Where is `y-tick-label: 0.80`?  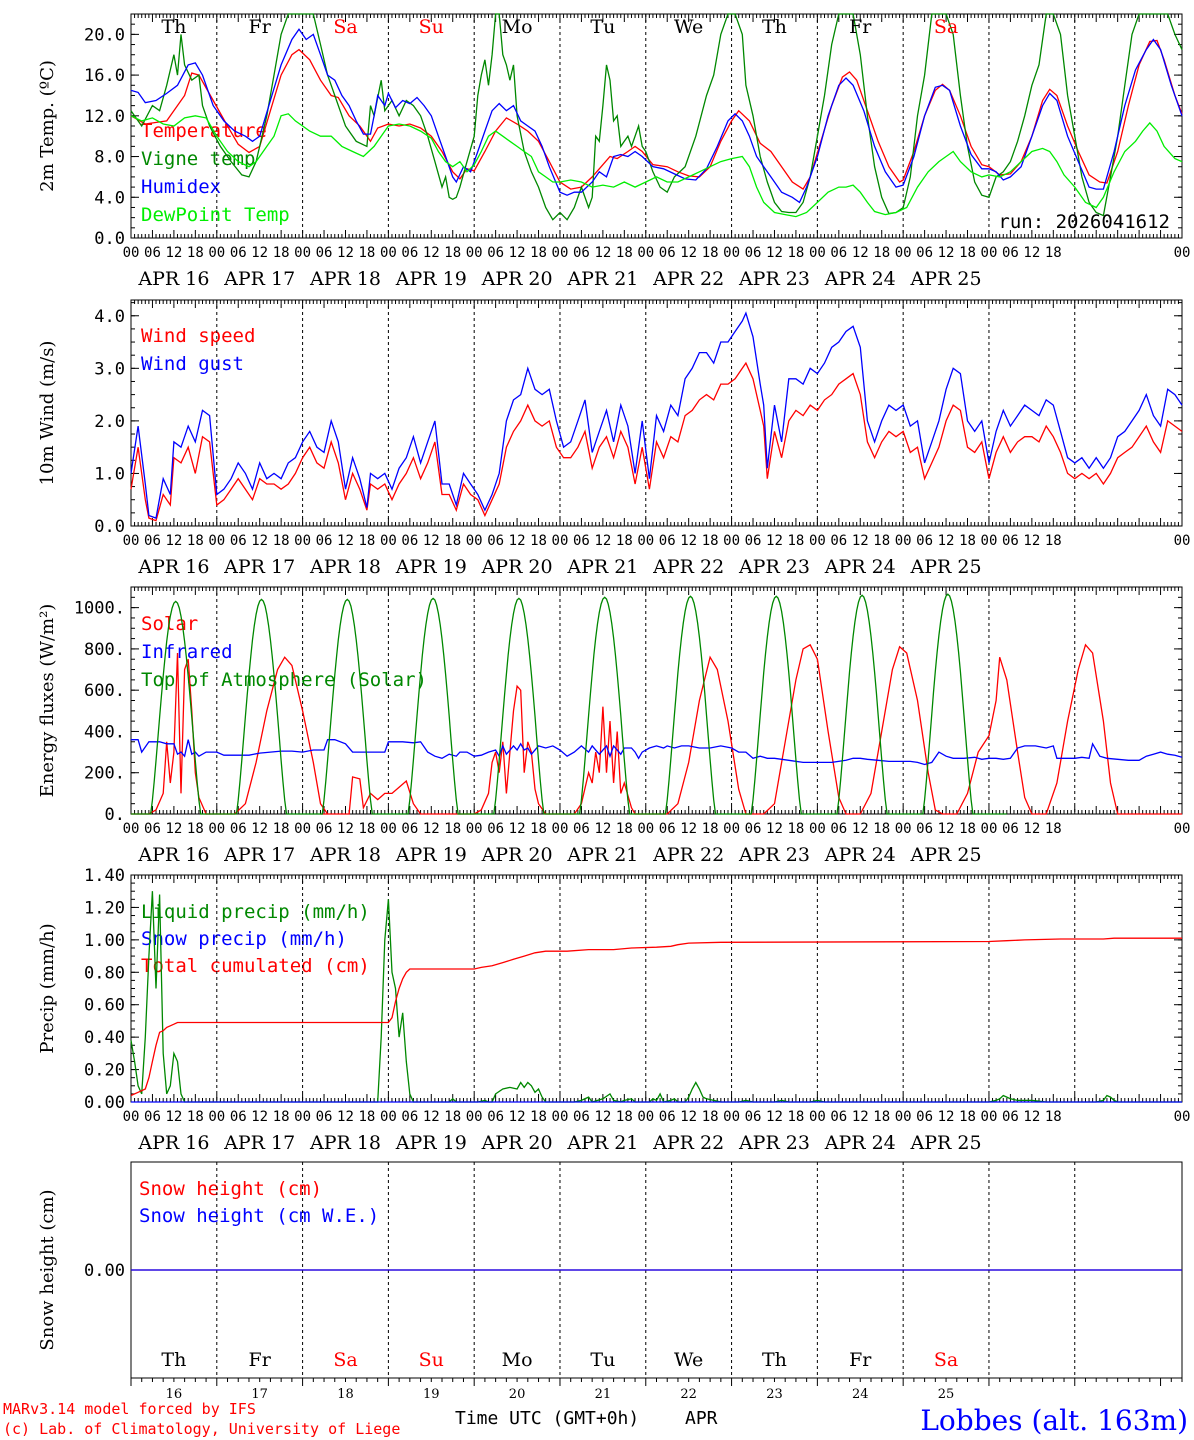 y-tick-label: 0.80 is located at coordinates (104, 973).